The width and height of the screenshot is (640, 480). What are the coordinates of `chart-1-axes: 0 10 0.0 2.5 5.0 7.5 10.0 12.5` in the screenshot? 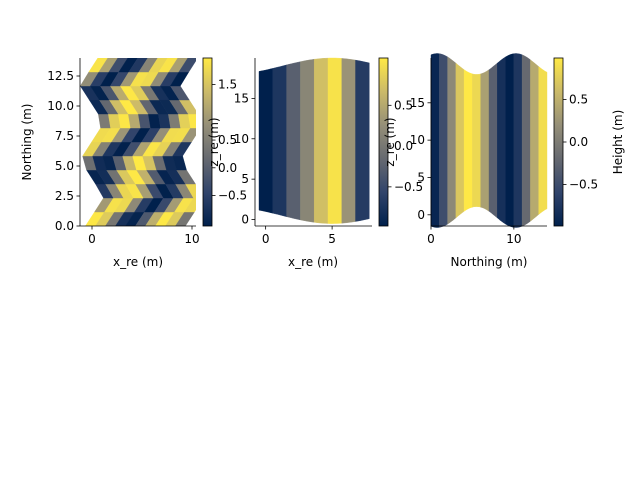 It's located at (123, 152).